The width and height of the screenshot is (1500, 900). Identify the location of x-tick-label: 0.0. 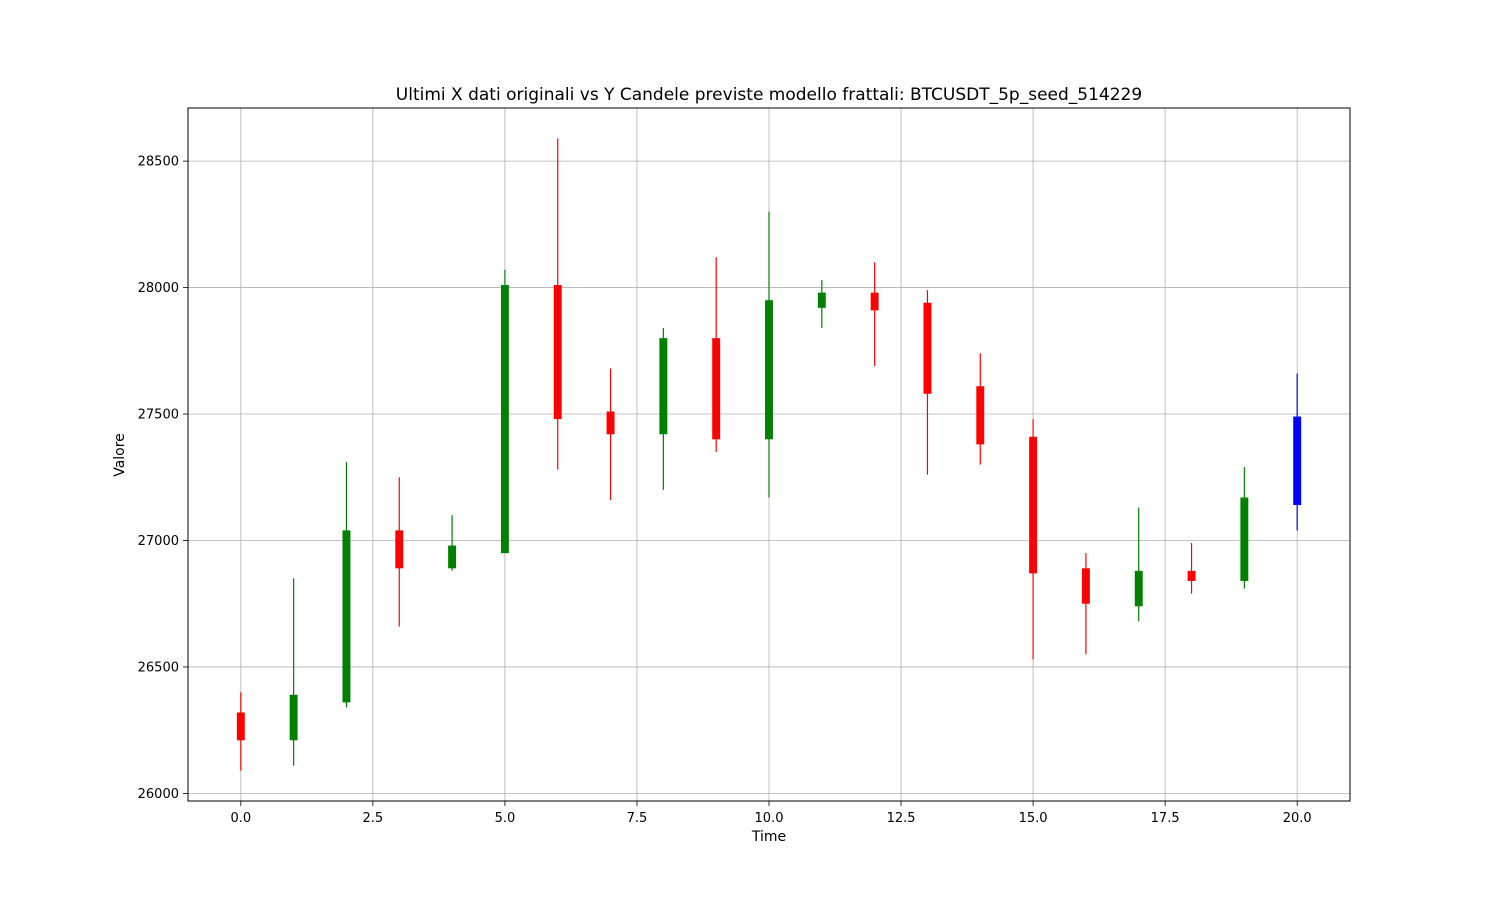
(240, 818).